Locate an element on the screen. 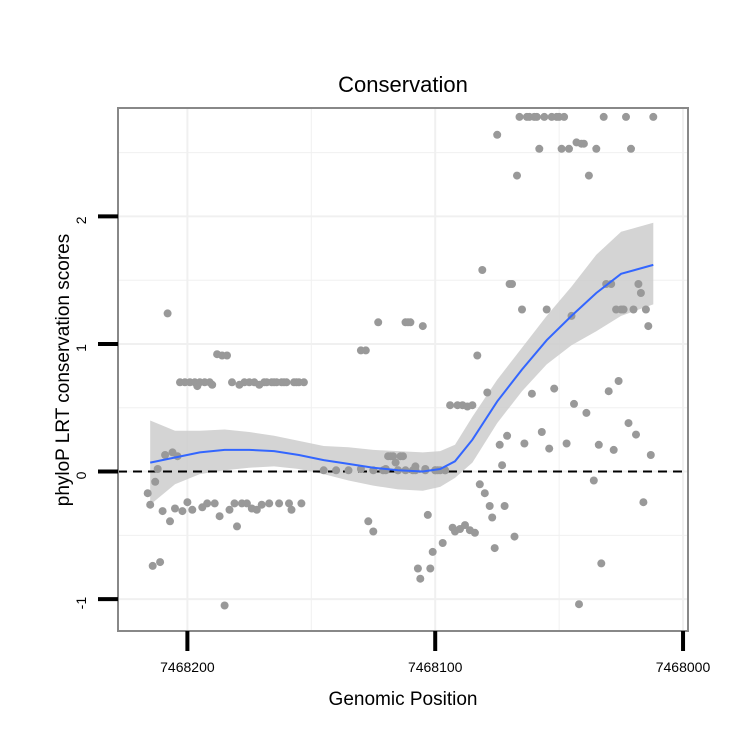 Image resolution: width=750 pixels, height=750 pixels. x-axis-title: Genomic Position is located at coordinates (403, 699).